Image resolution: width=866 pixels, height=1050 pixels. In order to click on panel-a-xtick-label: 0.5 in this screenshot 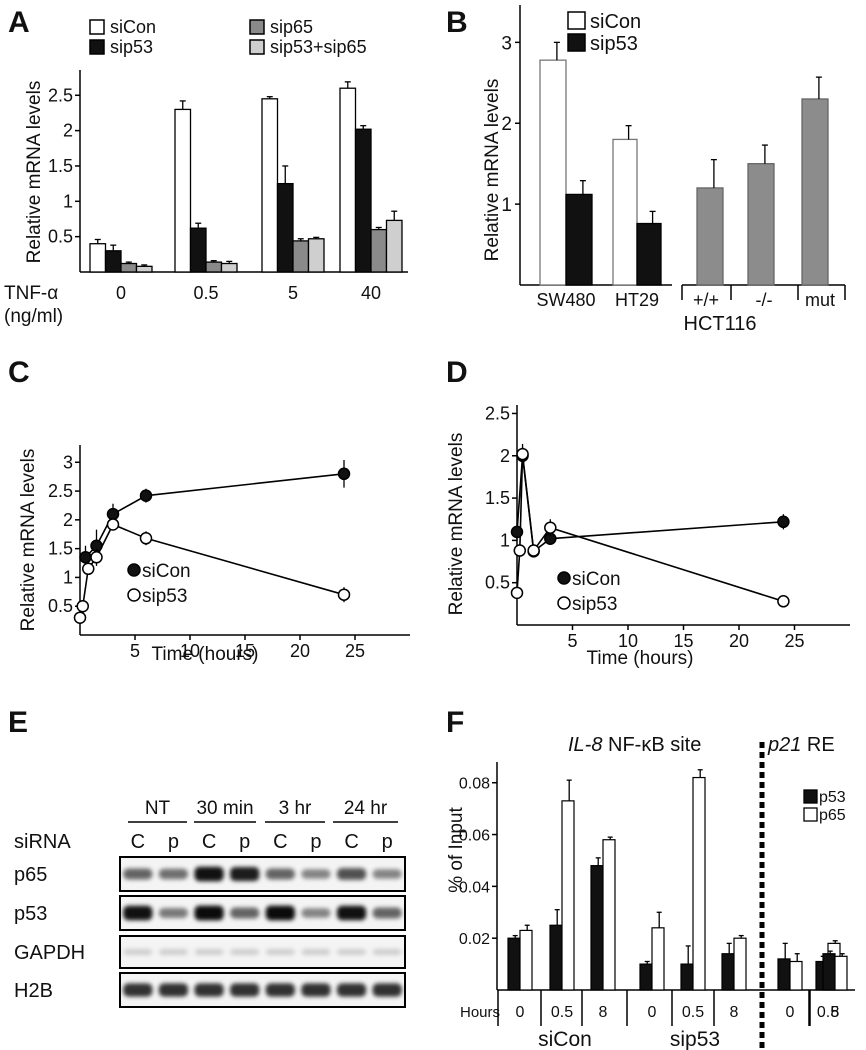, I will do `click(205, 293)`.